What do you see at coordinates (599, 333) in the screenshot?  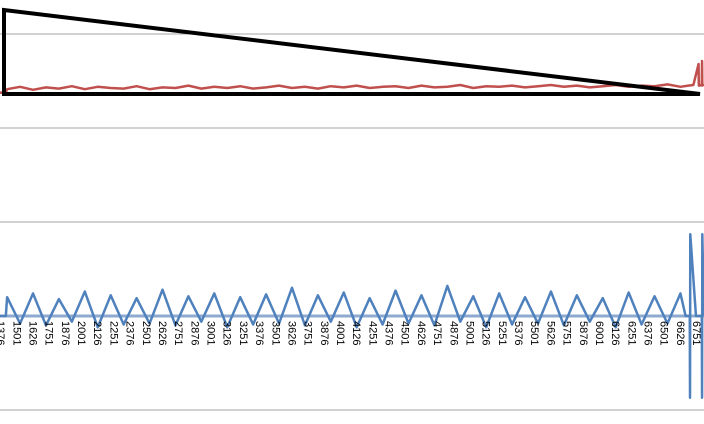 I see `x-tick-label: 6001` at bounding box center [599, 333].